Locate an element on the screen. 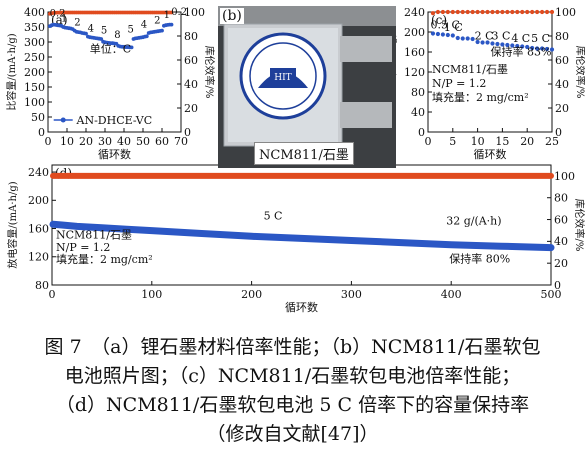 The width and height of the screenshot is (585, 451). annotation-retention: 保持率 83% is located at coordinates (520, 52).